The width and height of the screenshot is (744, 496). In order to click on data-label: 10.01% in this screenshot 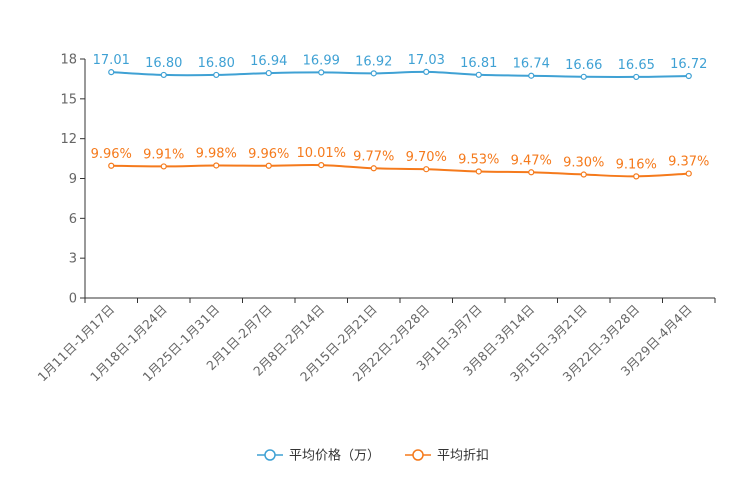, I will do `click(321, 153)`.